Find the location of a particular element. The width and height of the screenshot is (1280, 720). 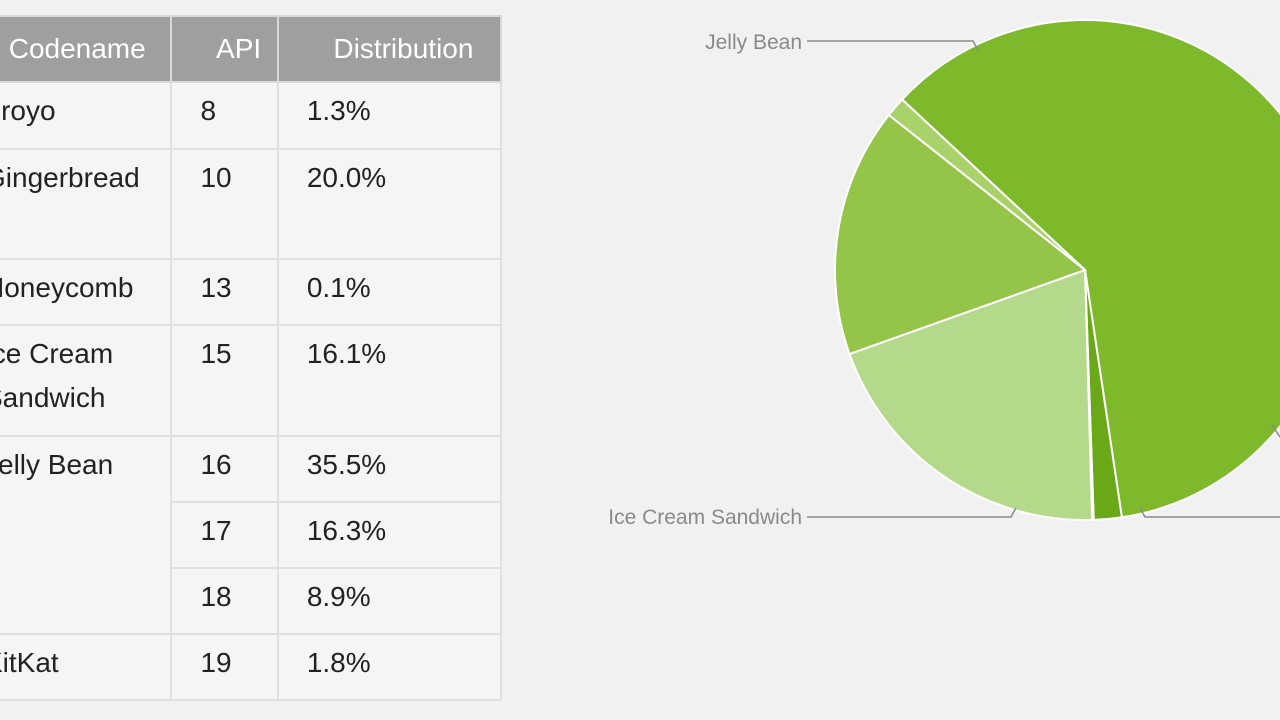

leader-line-gingerbread is located at coordinates (1209, 512).